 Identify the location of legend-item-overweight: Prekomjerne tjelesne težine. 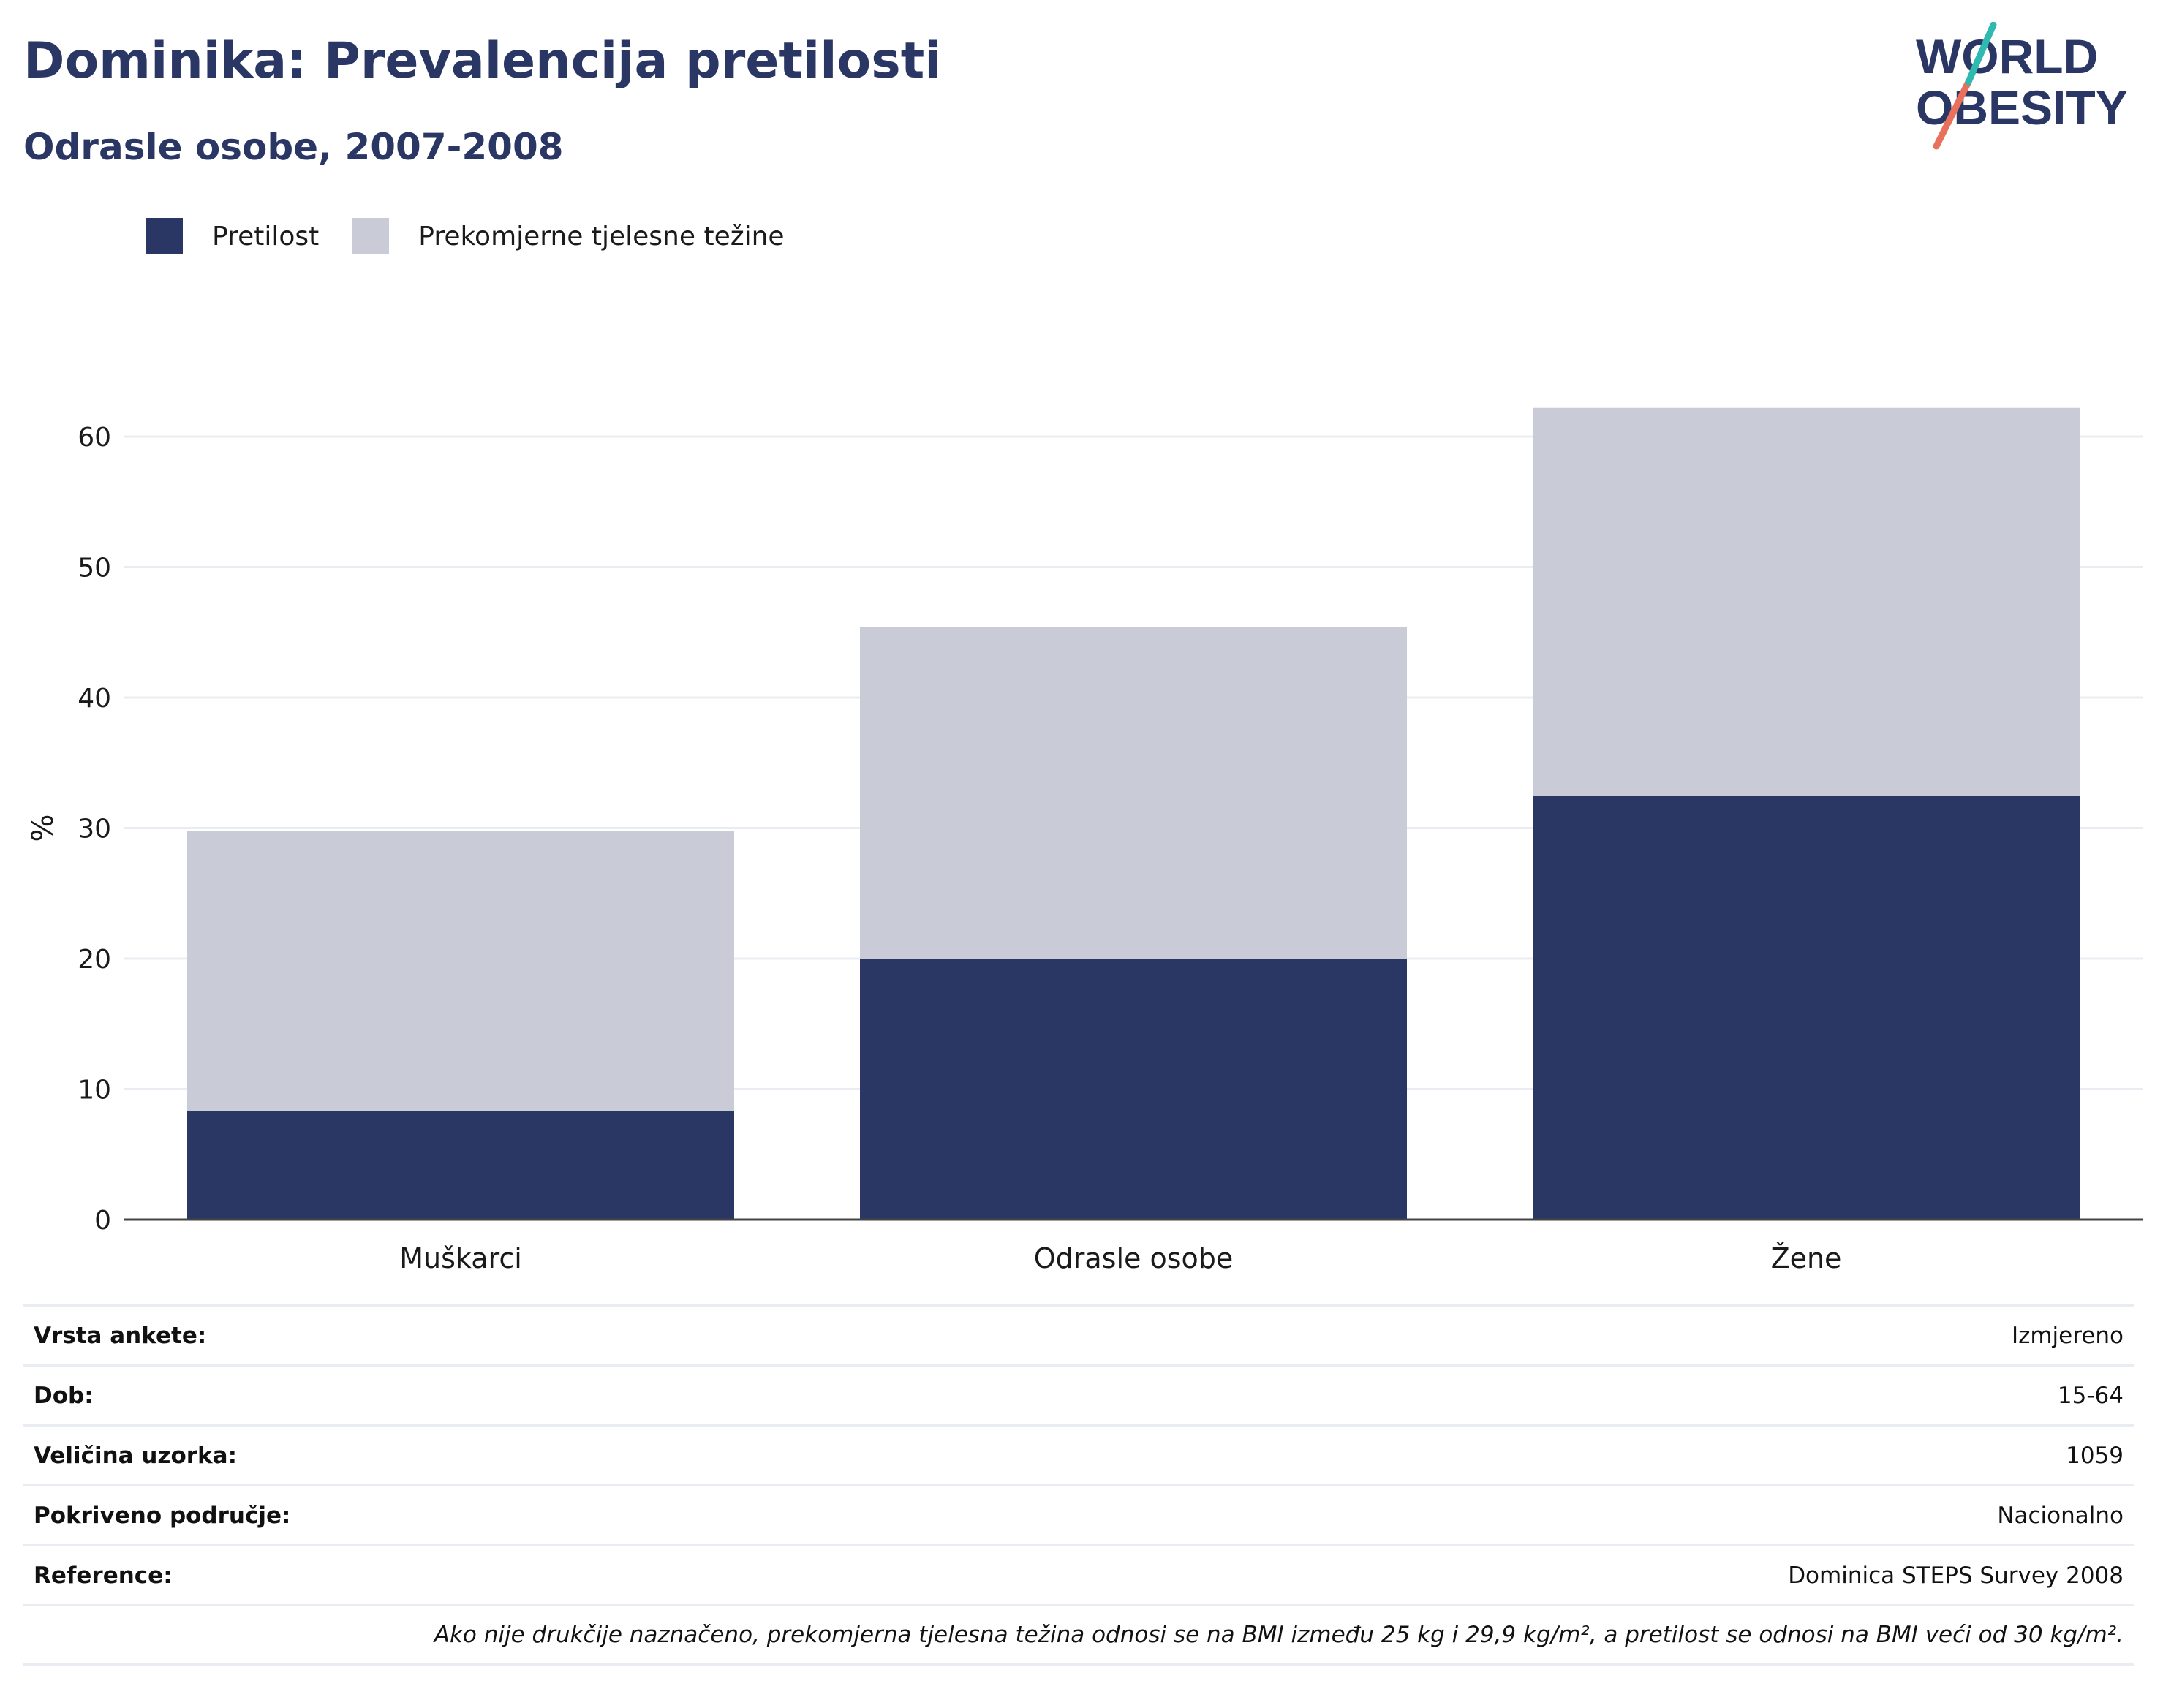
(568, 236).